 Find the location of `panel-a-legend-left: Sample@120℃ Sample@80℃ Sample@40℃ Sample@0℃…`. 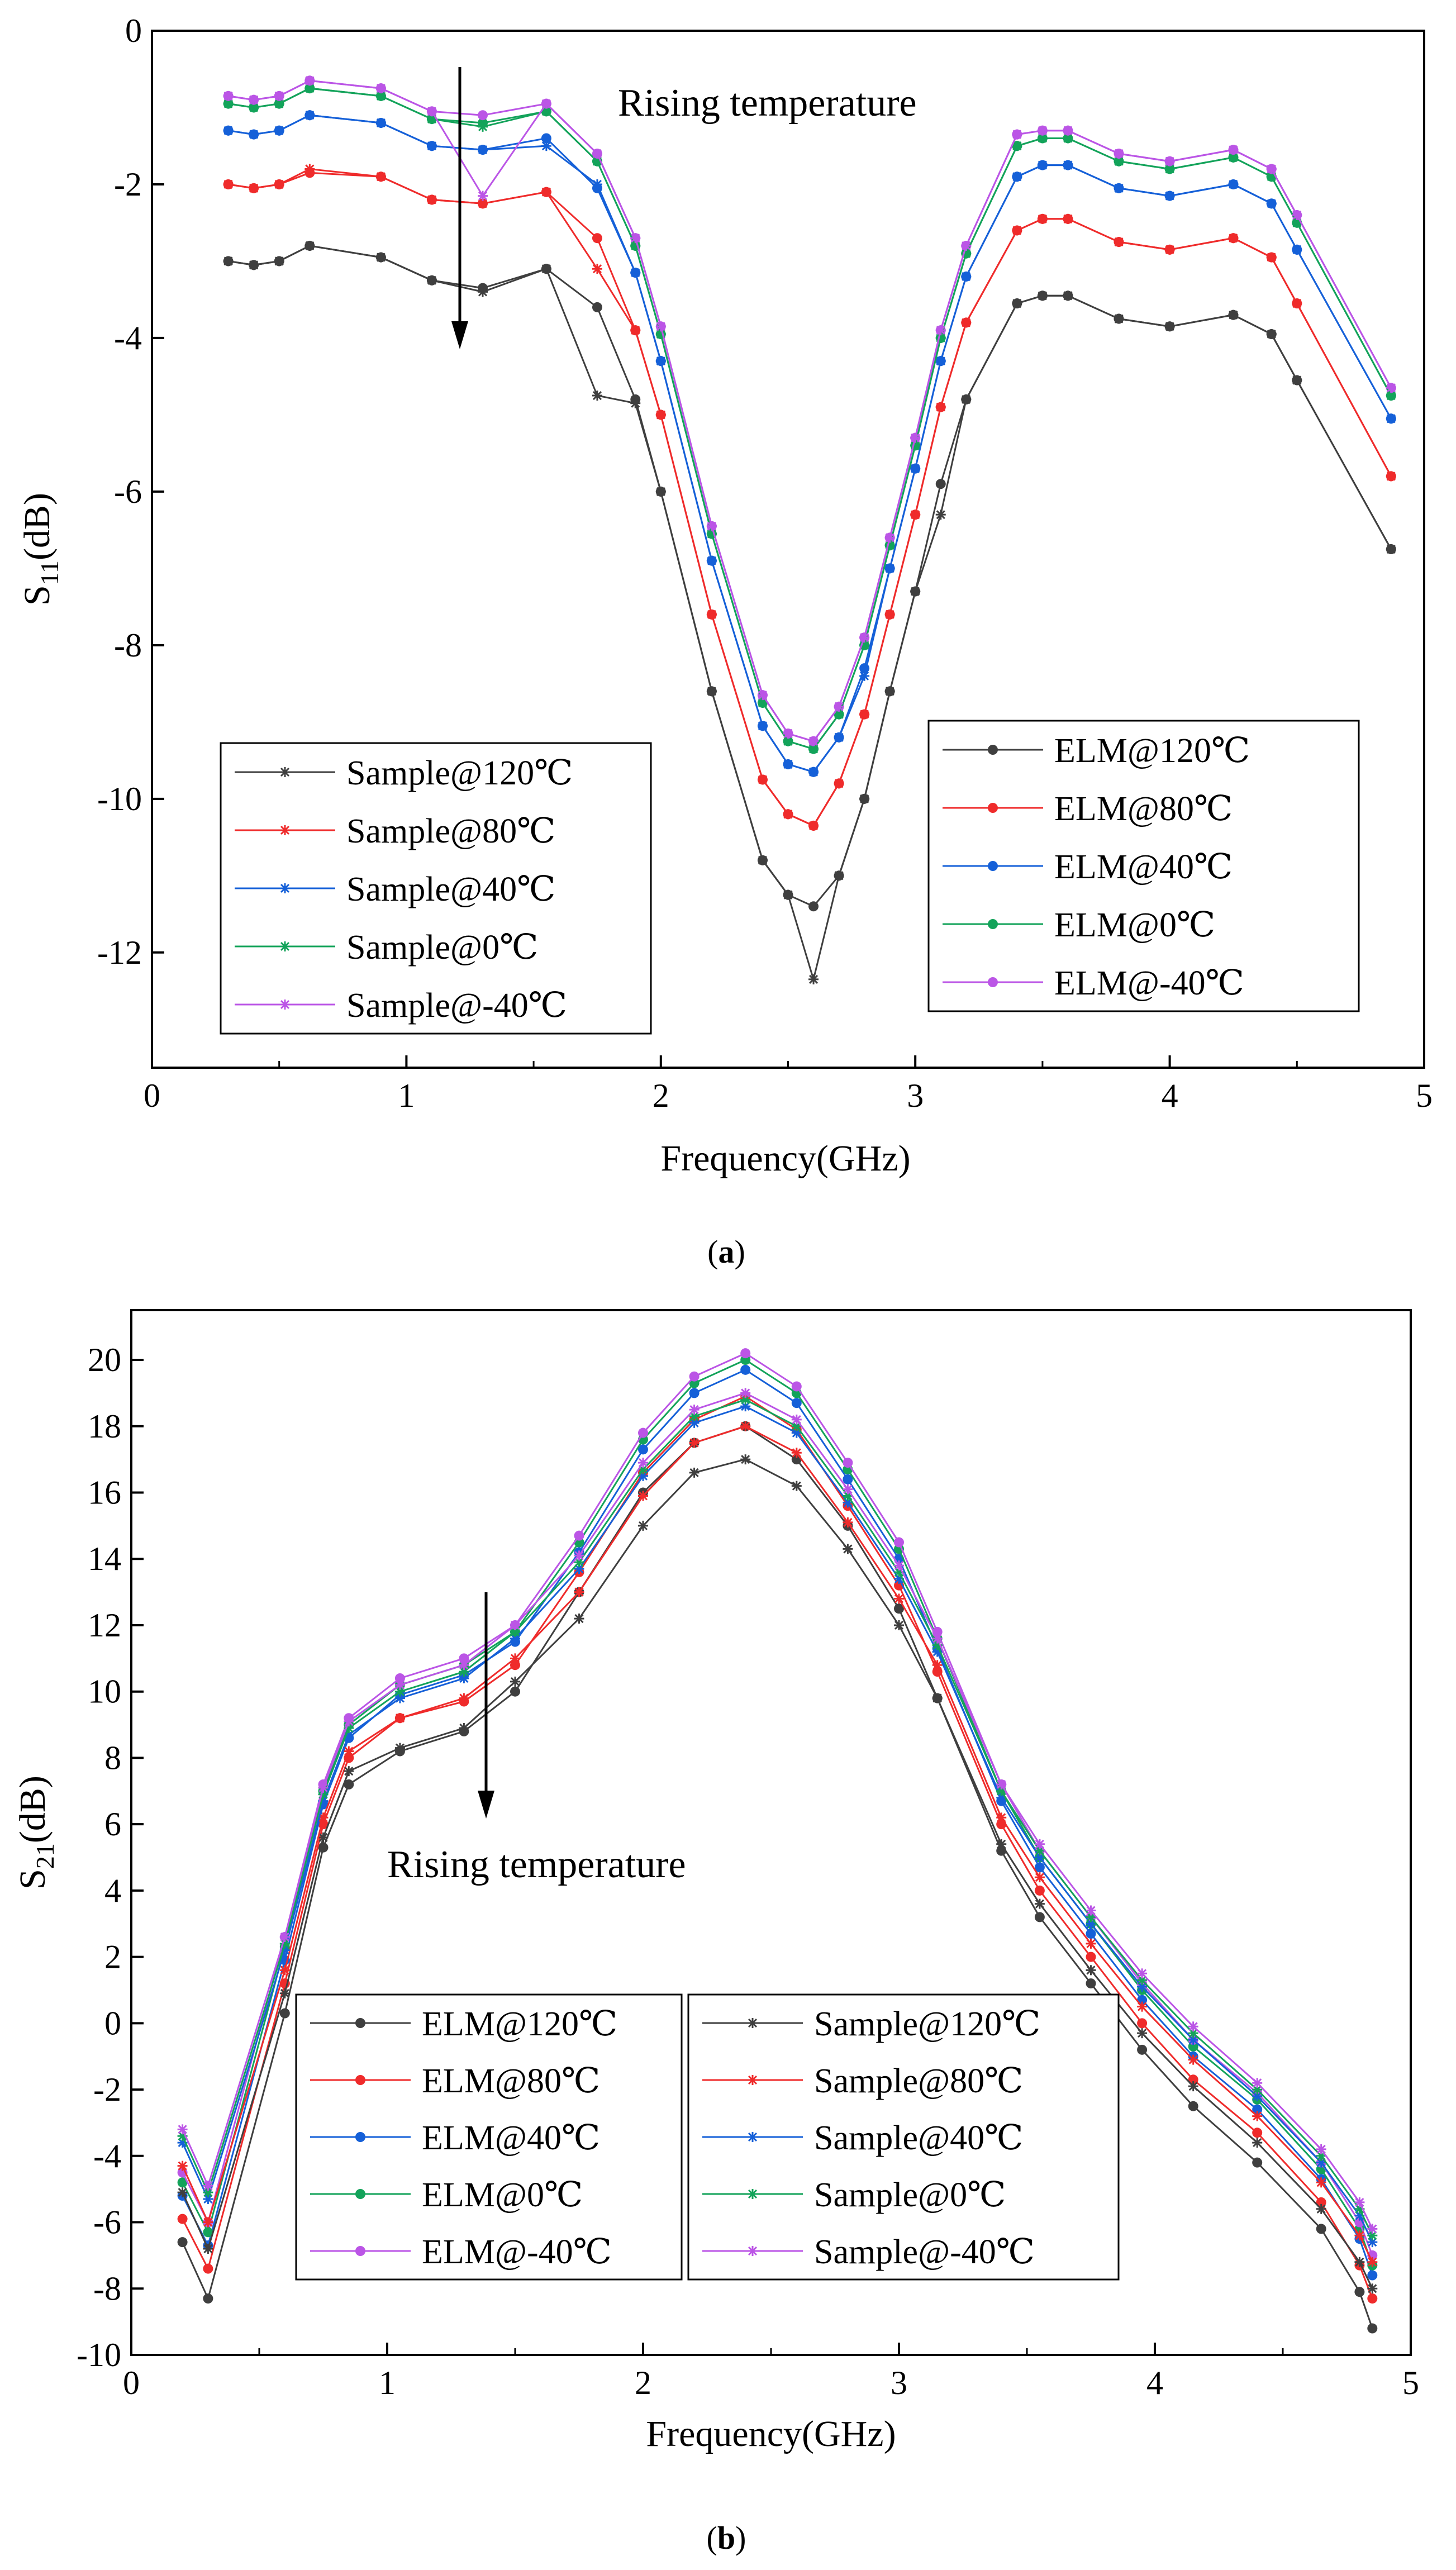

panel-a-legend-left: Sample@120℃ Sample@80℃ Sample@40℃ Sample@0℃… is located at coordinates (436, 888).